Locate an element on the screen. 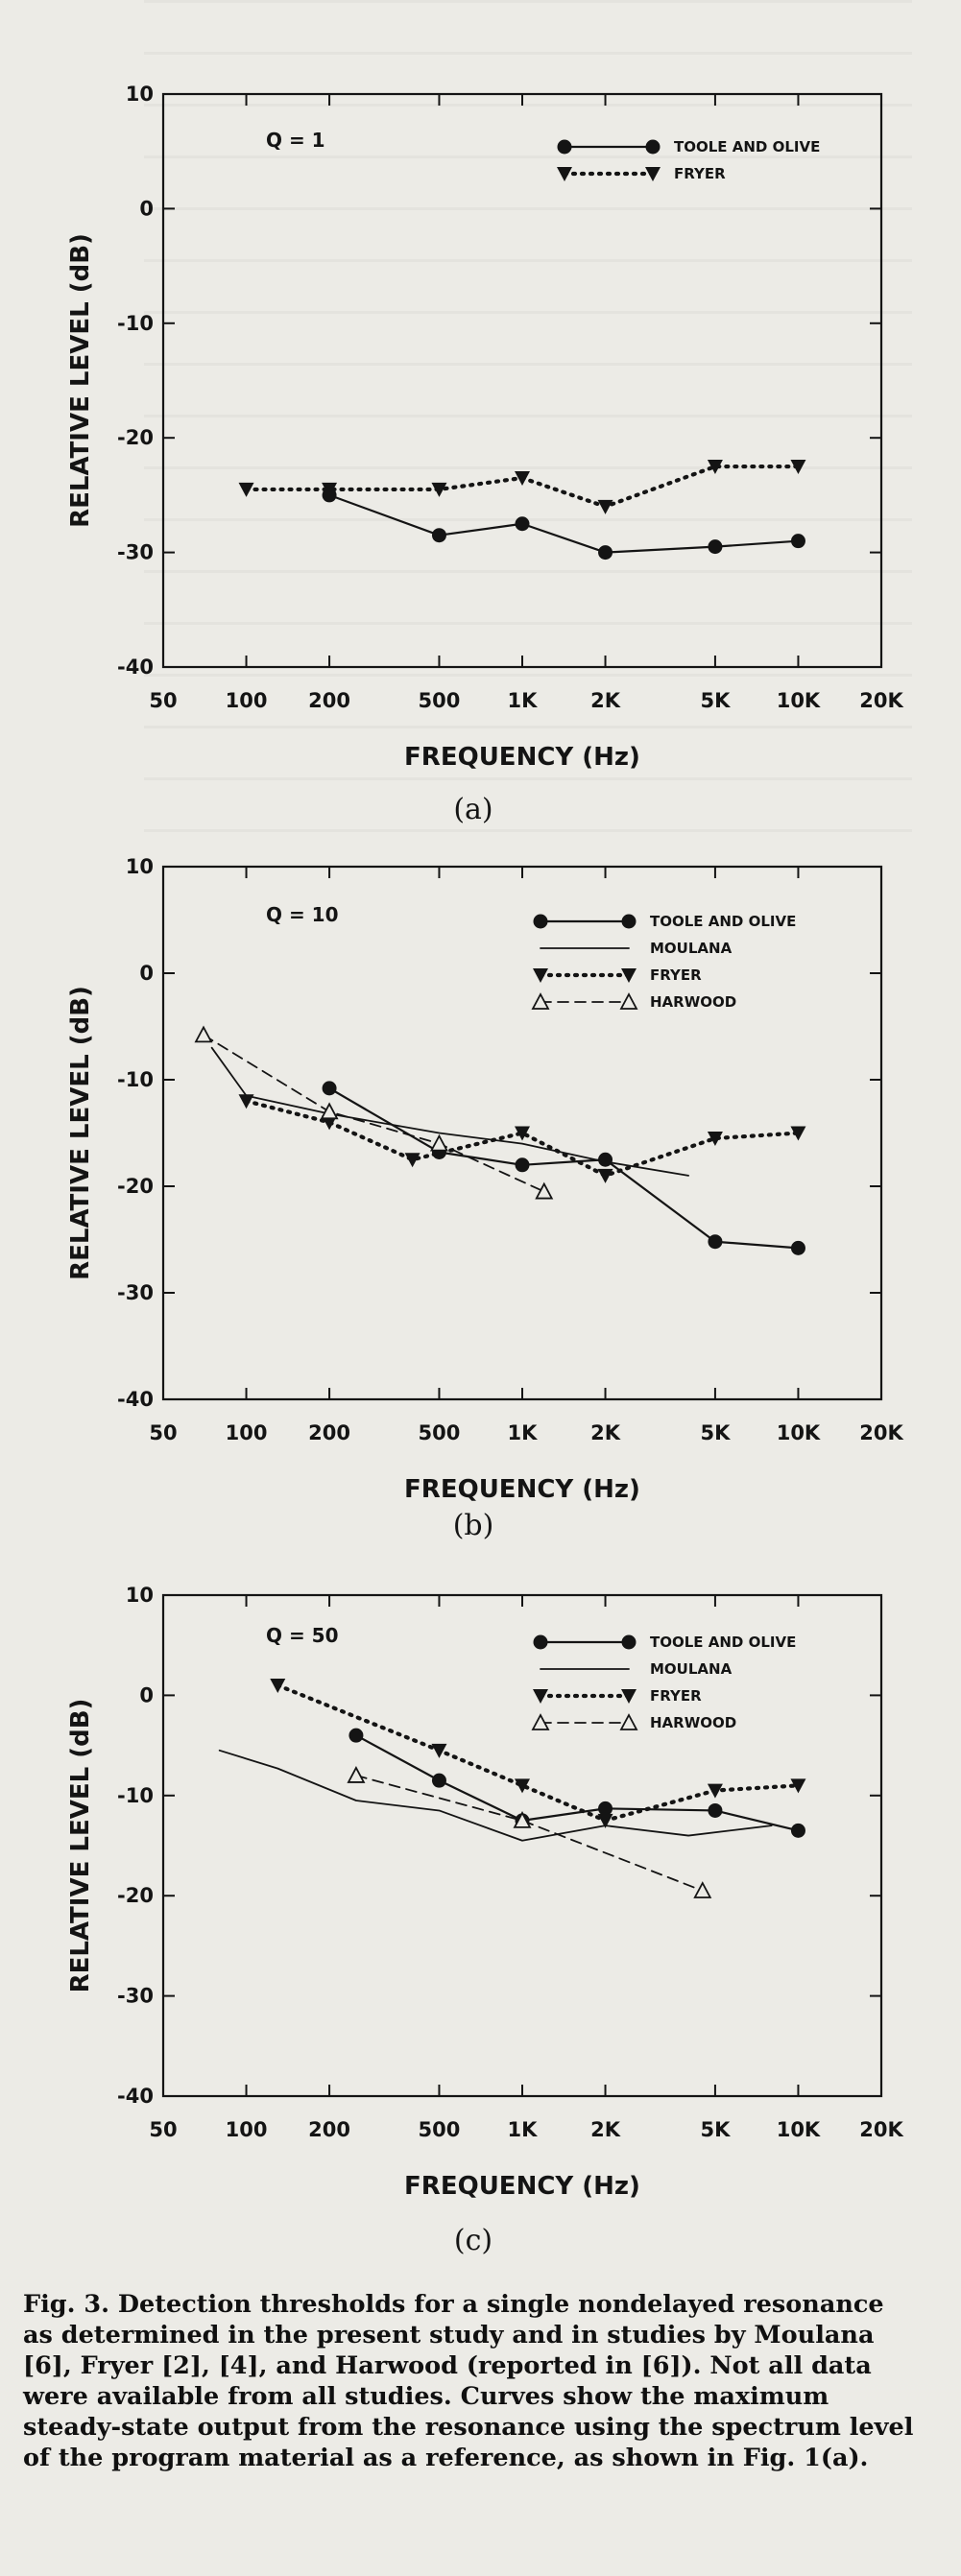 The image size is (961, 2576). x-tick-label: 5K is located at coordinates (715, 2129).